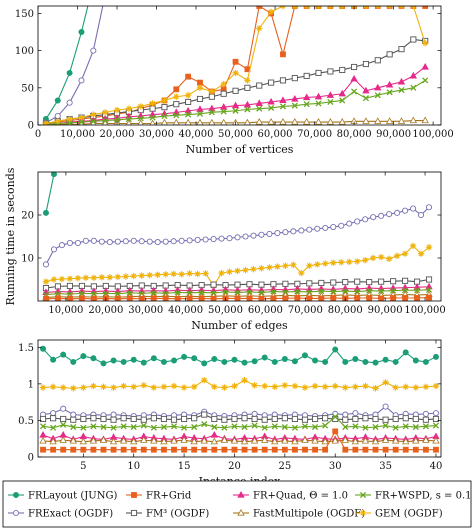 This screenshot has height=530, width=474. I want to click on legend-entry-fr-grid: FR+Grid, so click(159, 496).